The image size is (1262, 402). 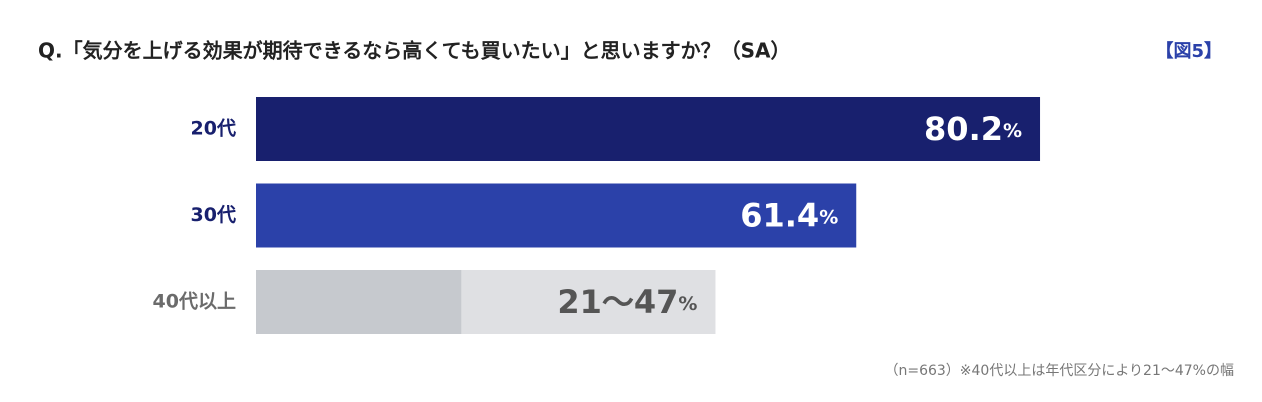 I want to click on bar-range-low, so click(x=359, y=302).